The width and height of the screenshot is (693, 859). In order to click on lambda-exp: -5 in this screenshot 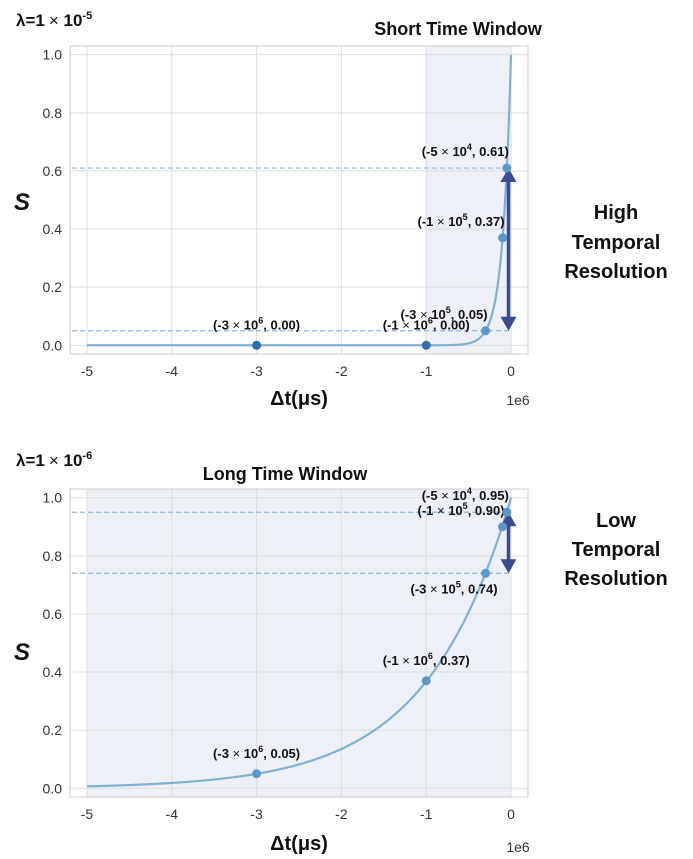, I will do `click(87, 16)`.